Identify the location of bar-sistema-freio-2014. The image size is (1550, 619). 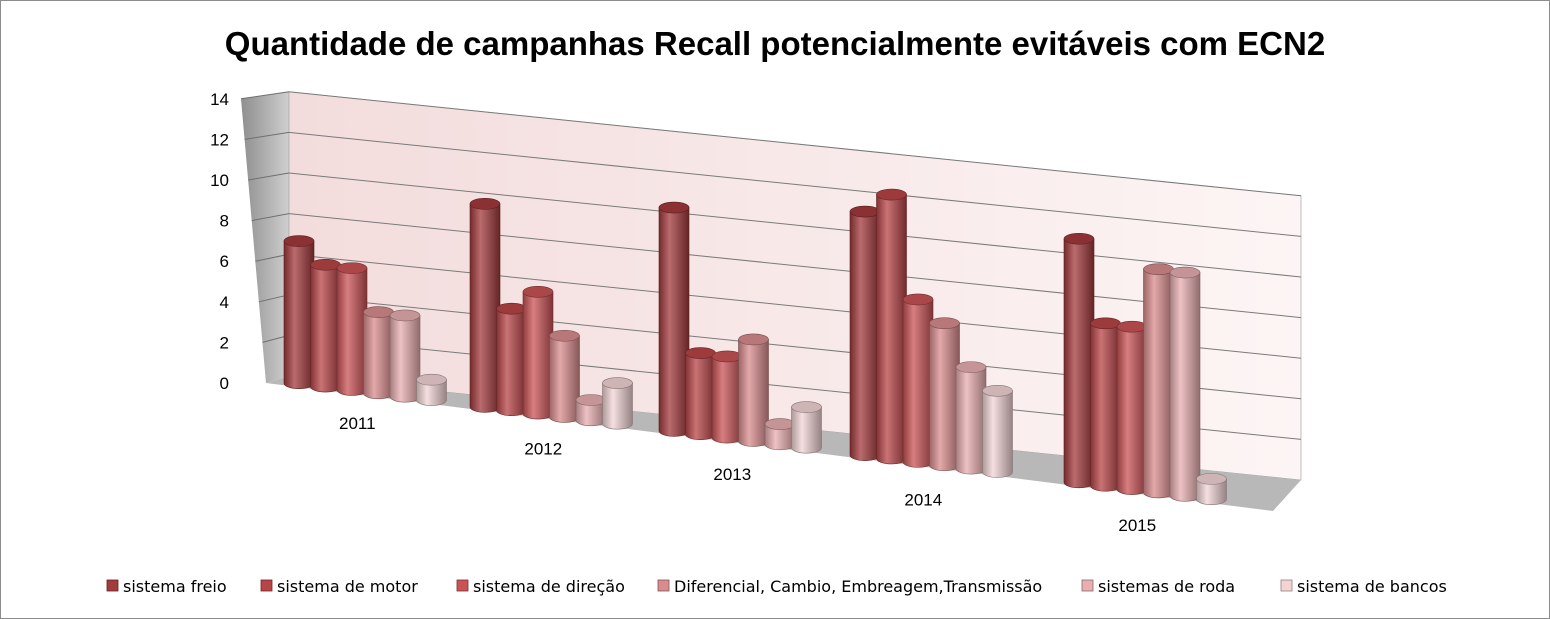
(865, 333).